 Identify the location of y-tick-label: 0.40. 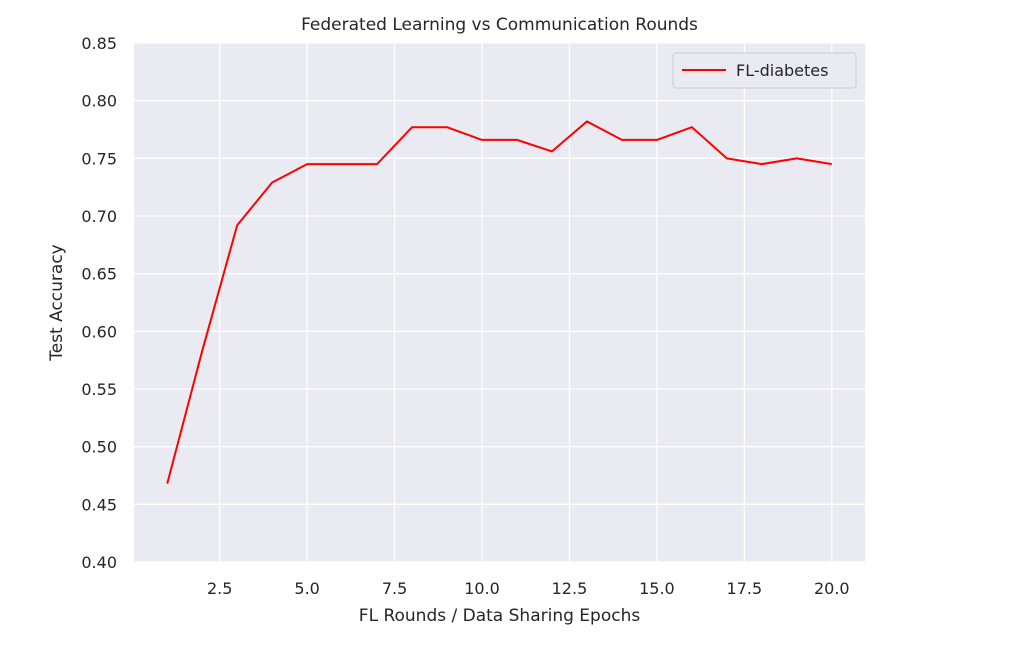
(99, 562).